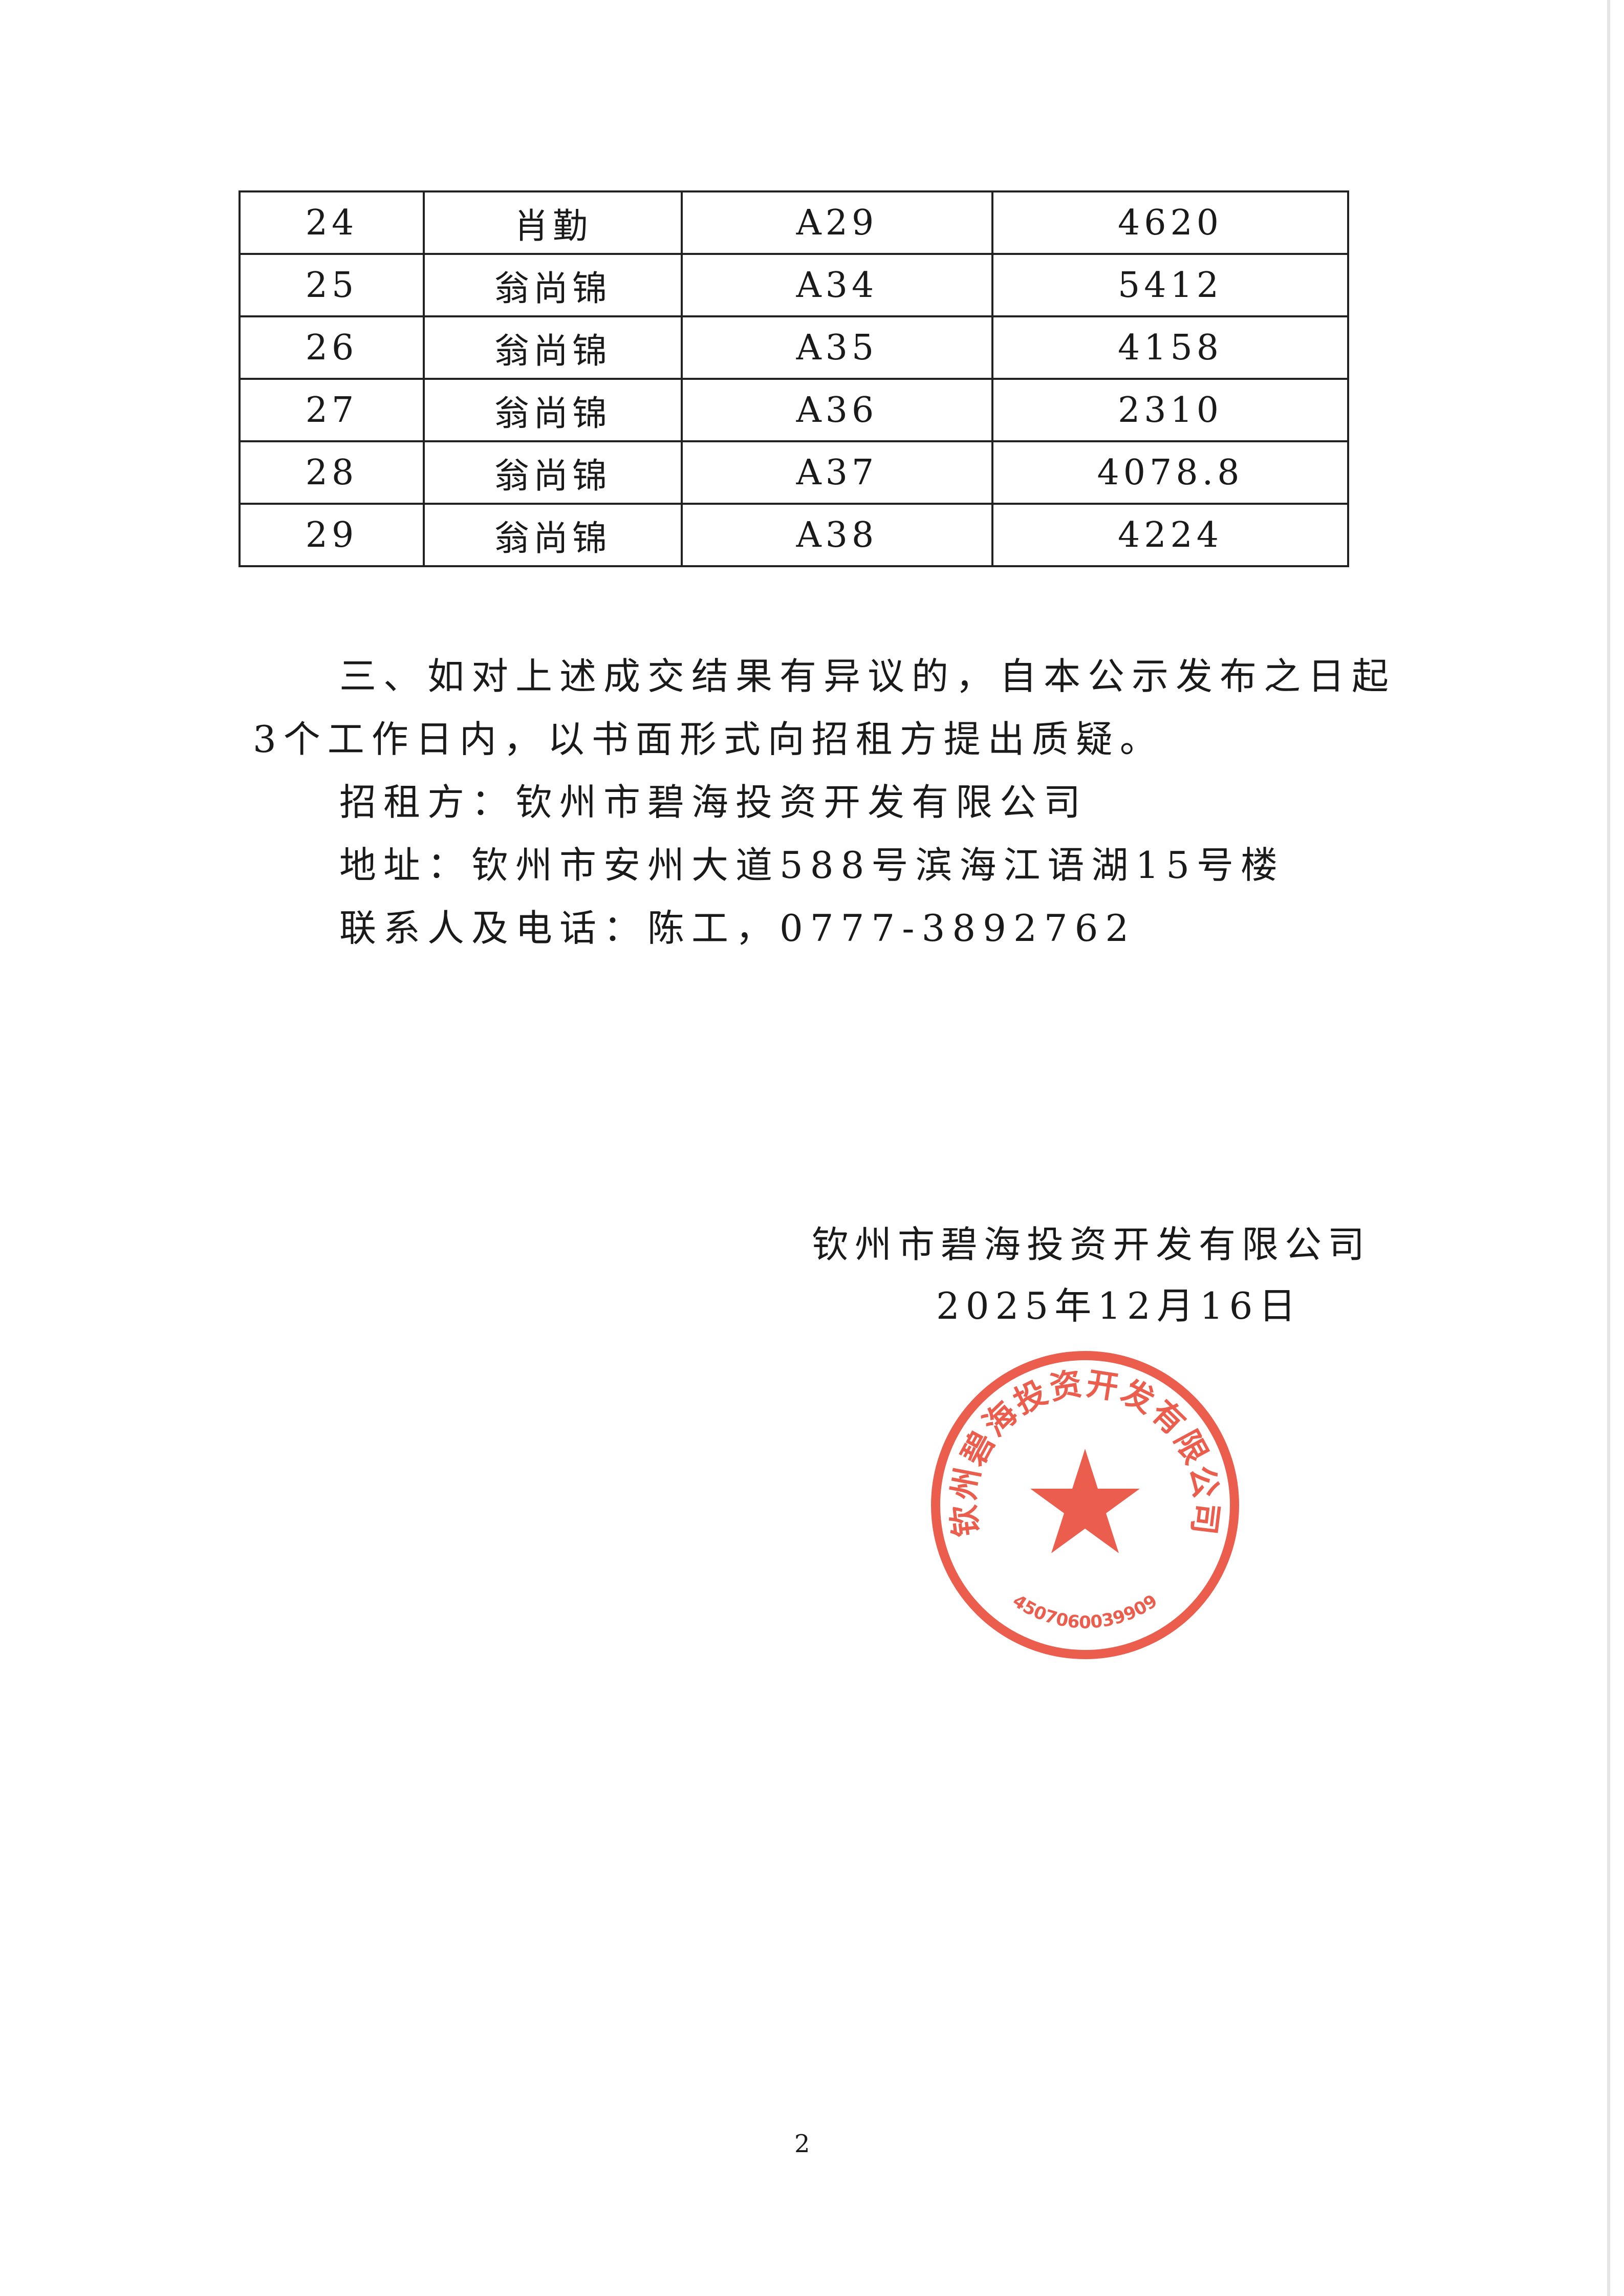  What do you see at coordinates (837, 472) in the screenshot?
I see `unit-code-cell: A37` at bounding box center [837, 472].